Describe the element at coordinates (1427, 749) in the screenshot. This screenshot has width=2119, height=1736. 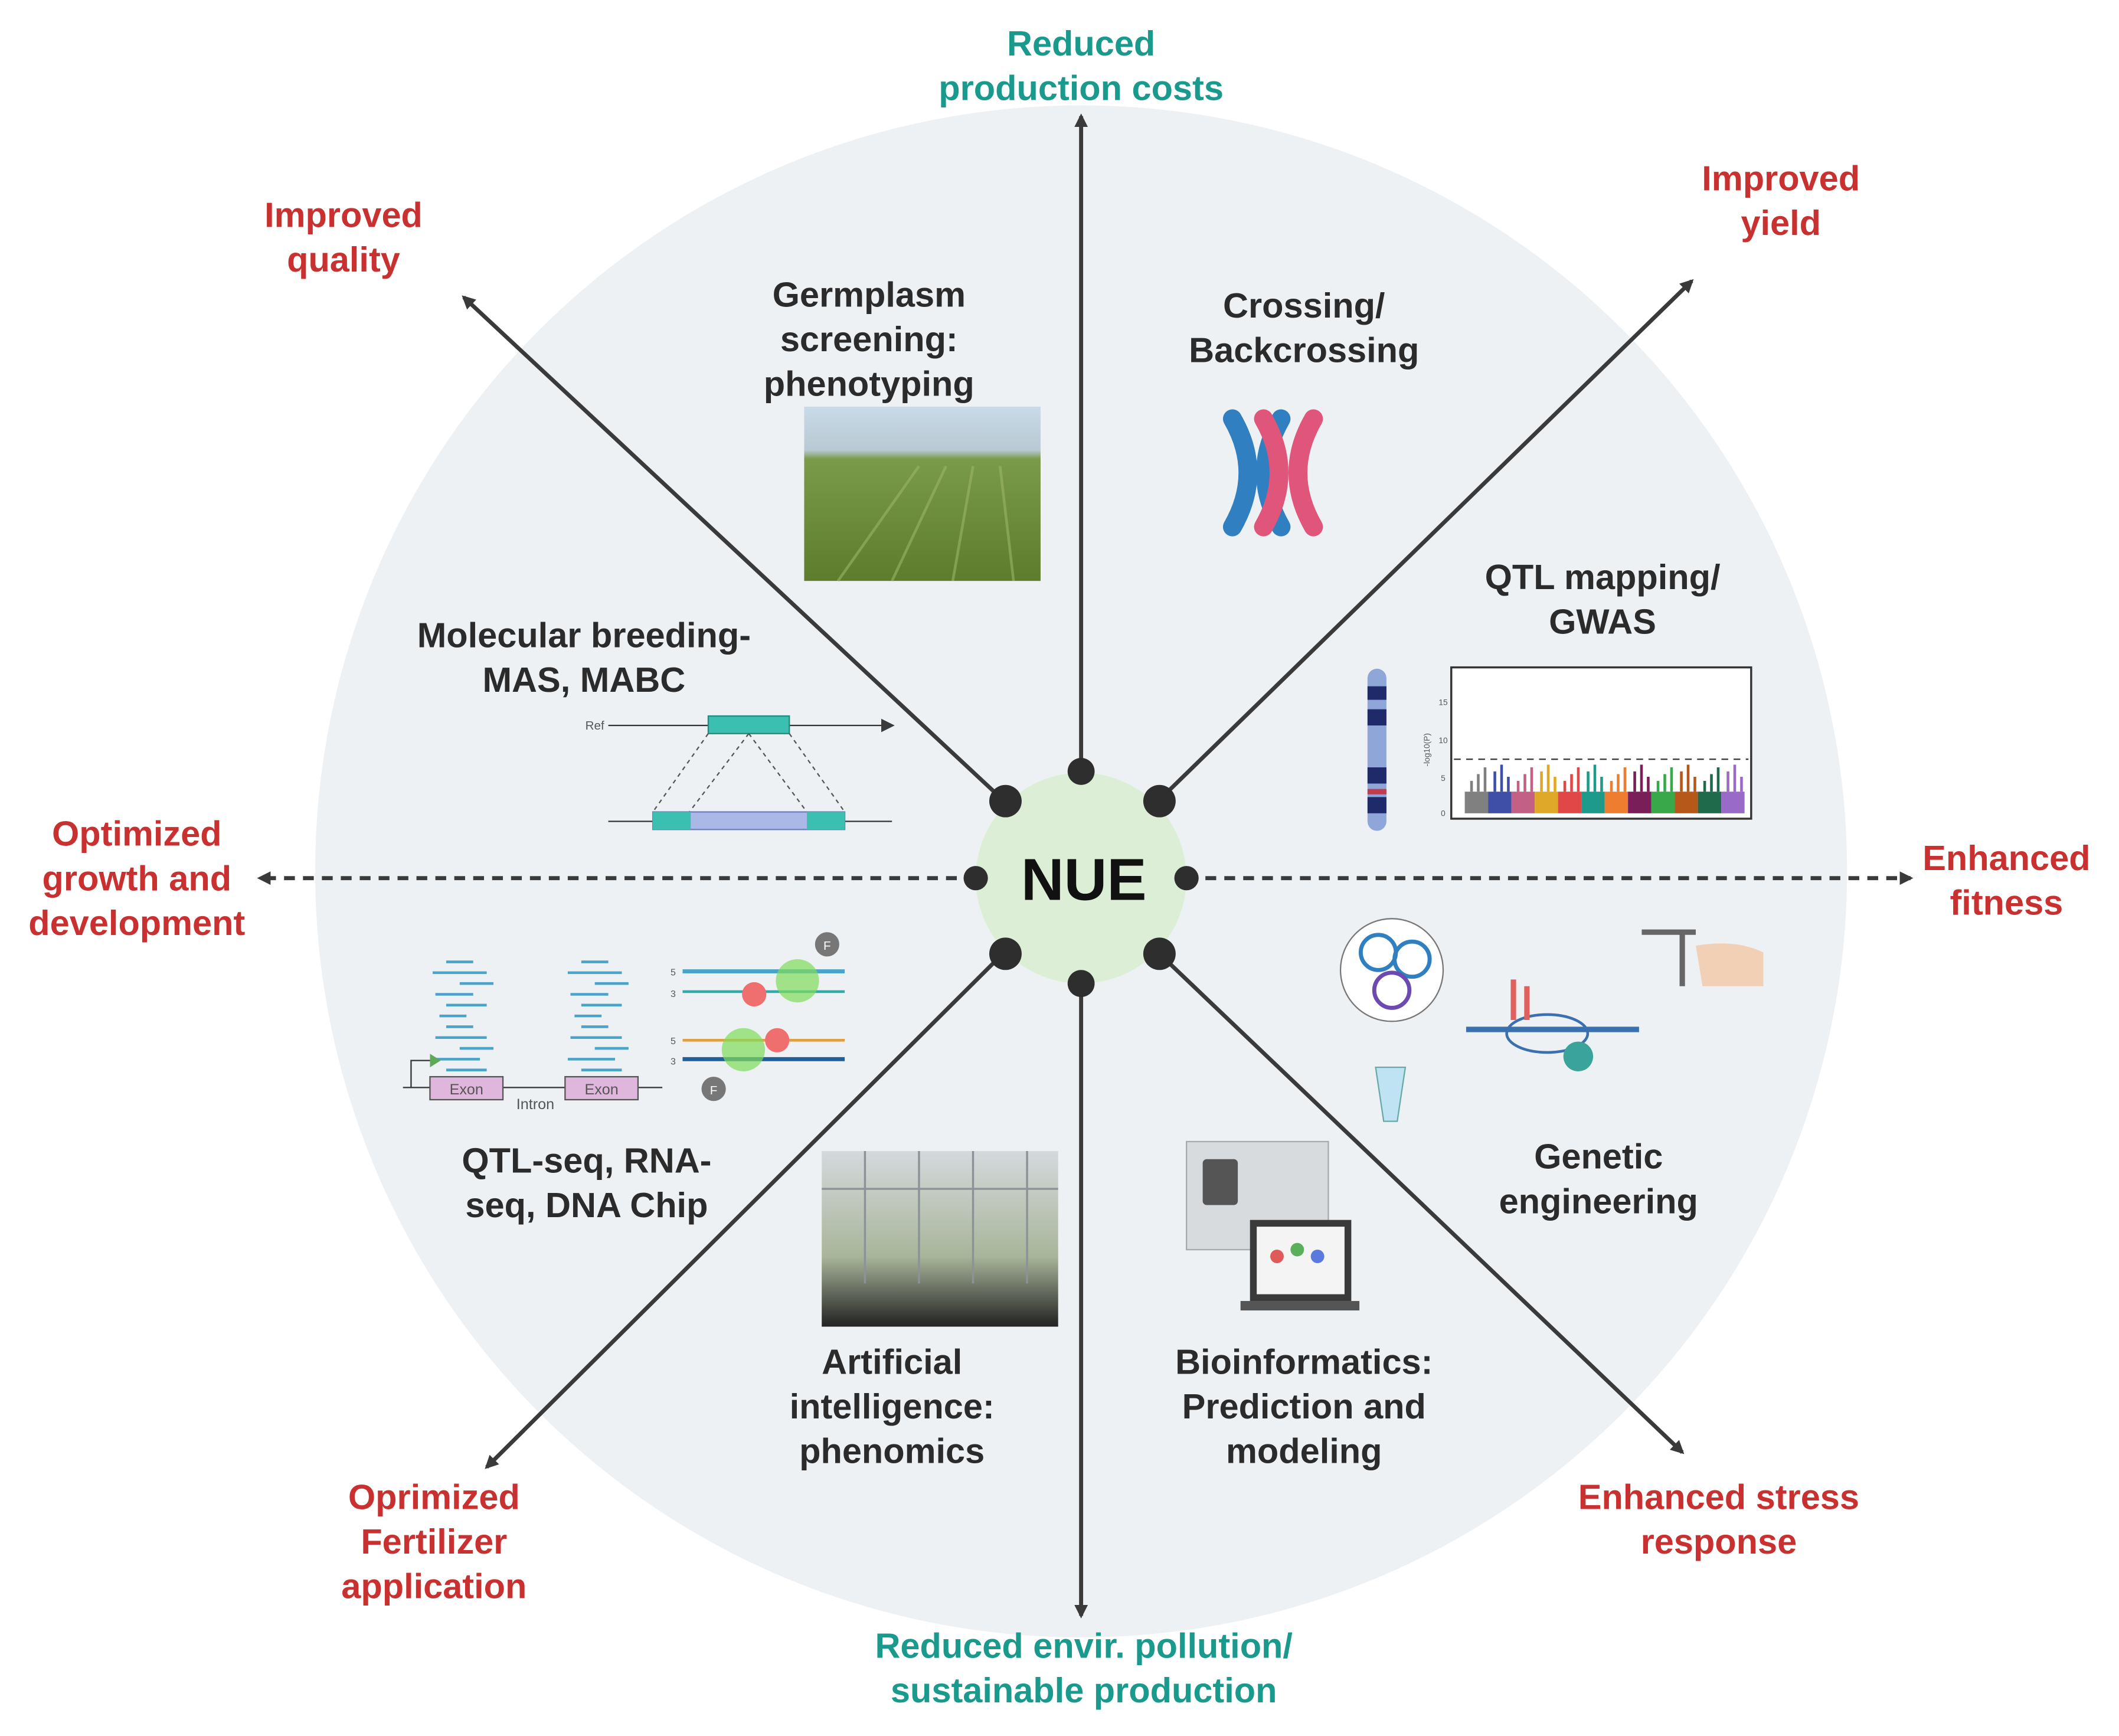
I see `manhattan-ylabel: -log10(P)` at that location.